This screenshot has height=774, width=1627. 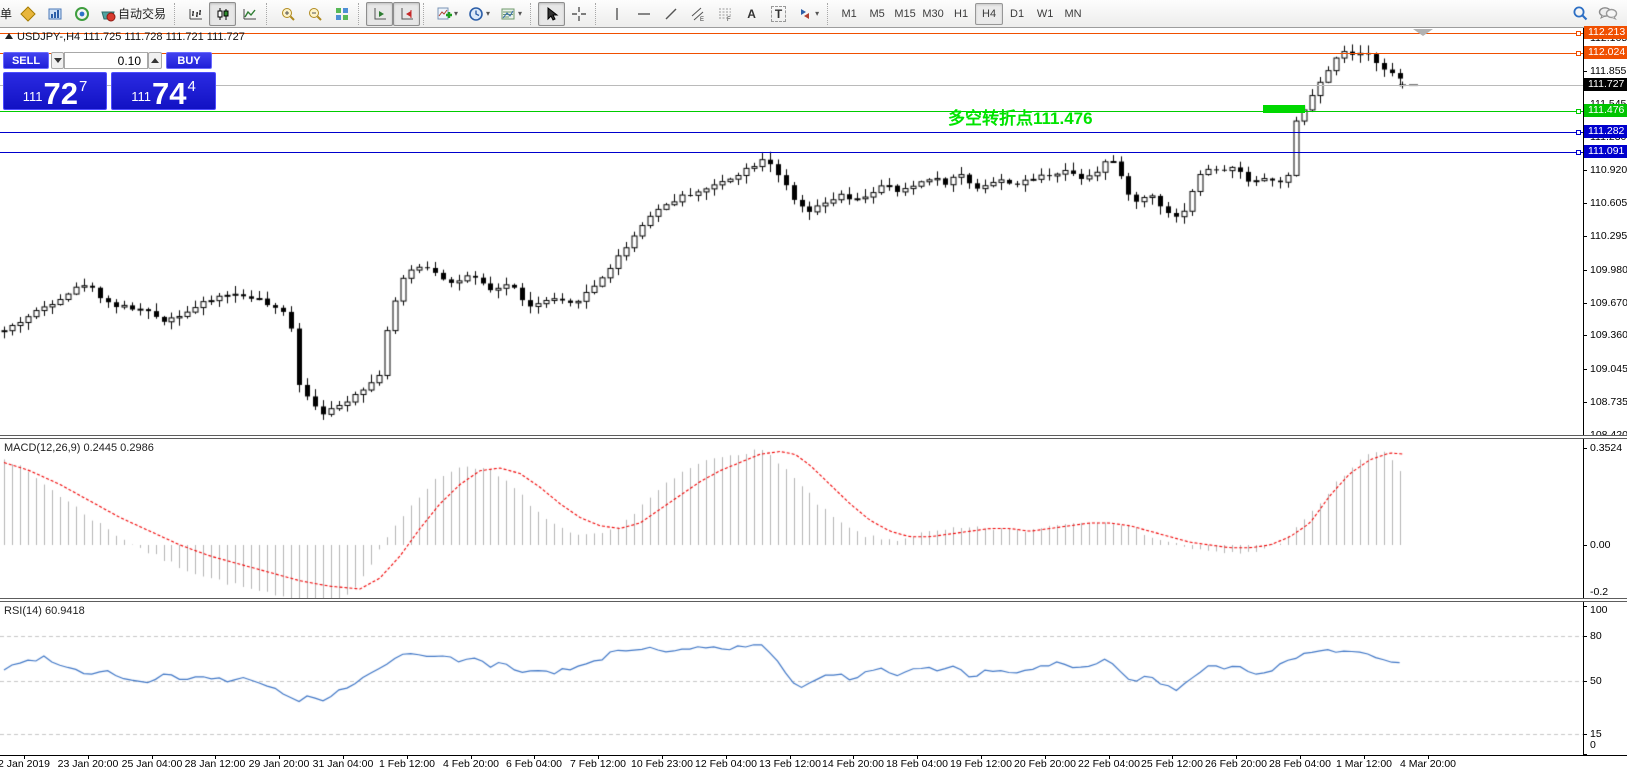 I want to click on new-order-partial-label: 单, so click(x=6, y=14).